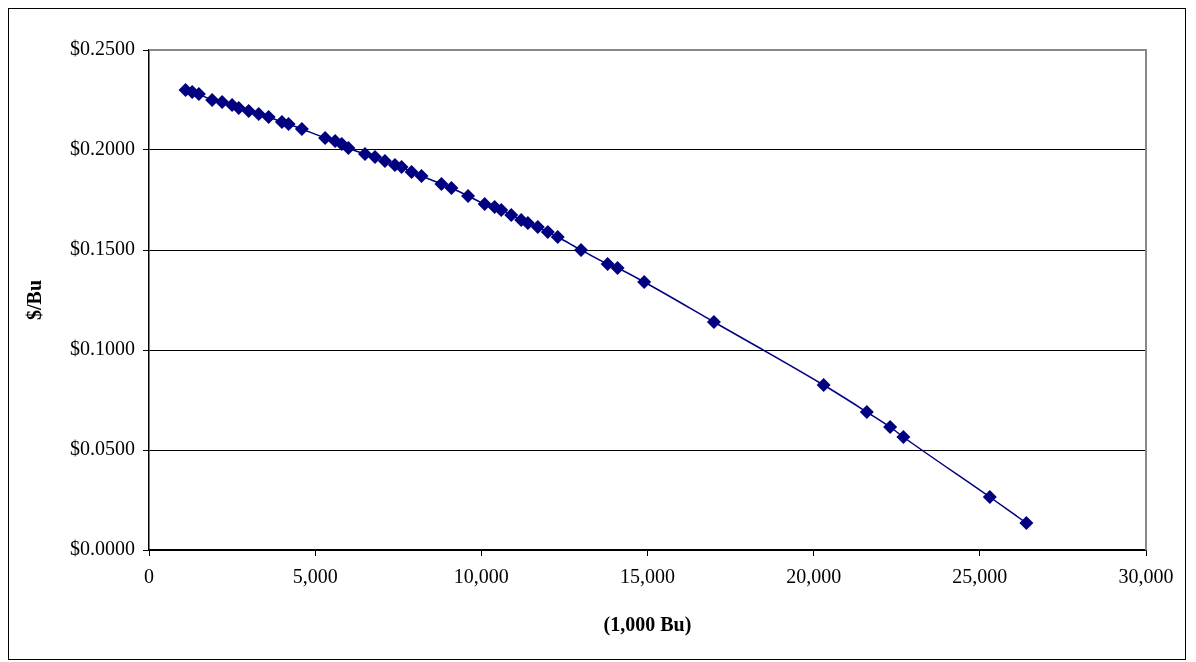 The width and height of the screenshot is (1196, 662). Describe the element at coordinates (102, 248) in the screenshot. I see `y-tick-label: $0.1500` at that location.